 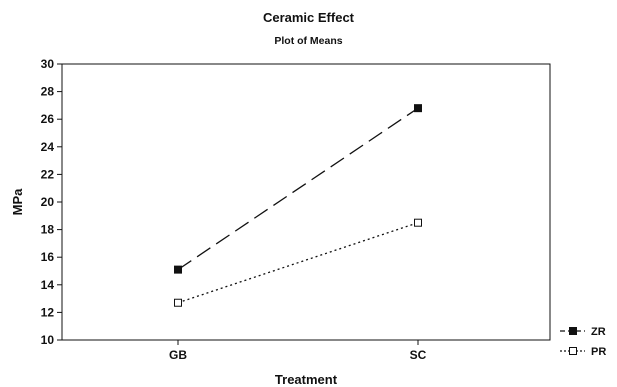 What do you see at coordinates (48, 64) in the screenshot?
I see `y-tick-label: 30` at bounding box center [48, 64].